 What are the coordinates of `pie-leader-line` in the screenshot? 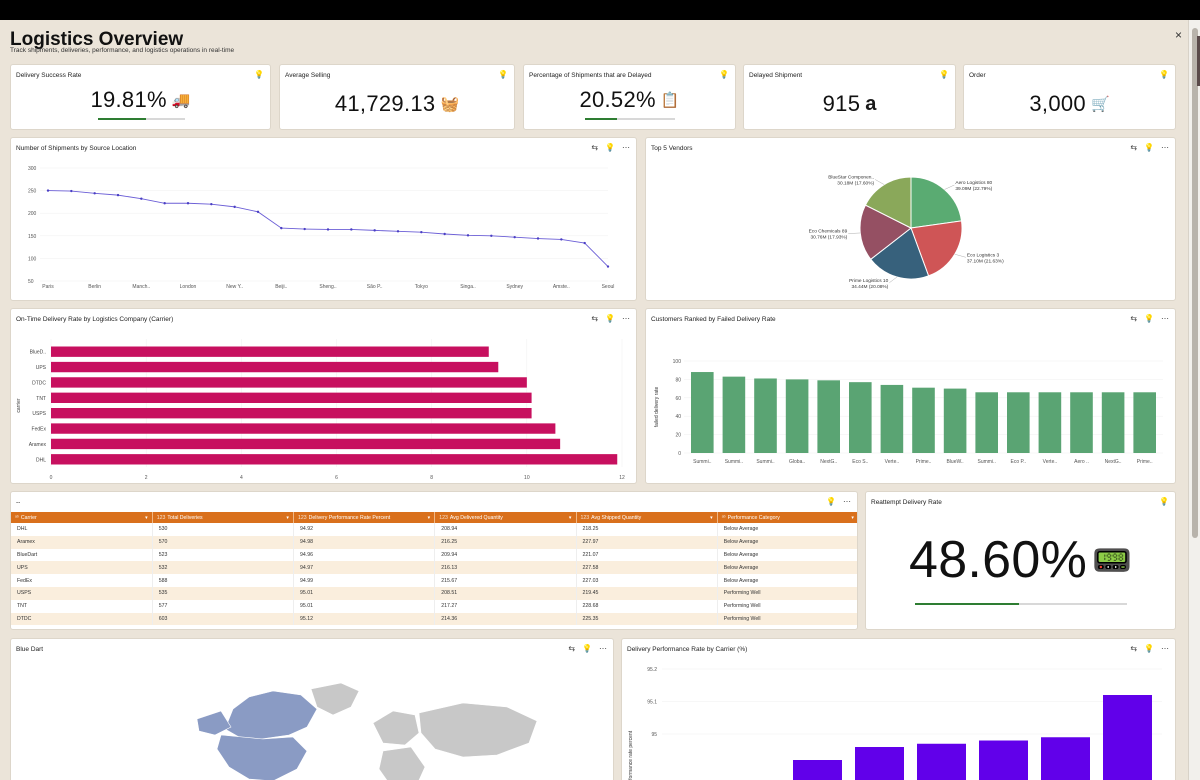 It's located at (879, 182).